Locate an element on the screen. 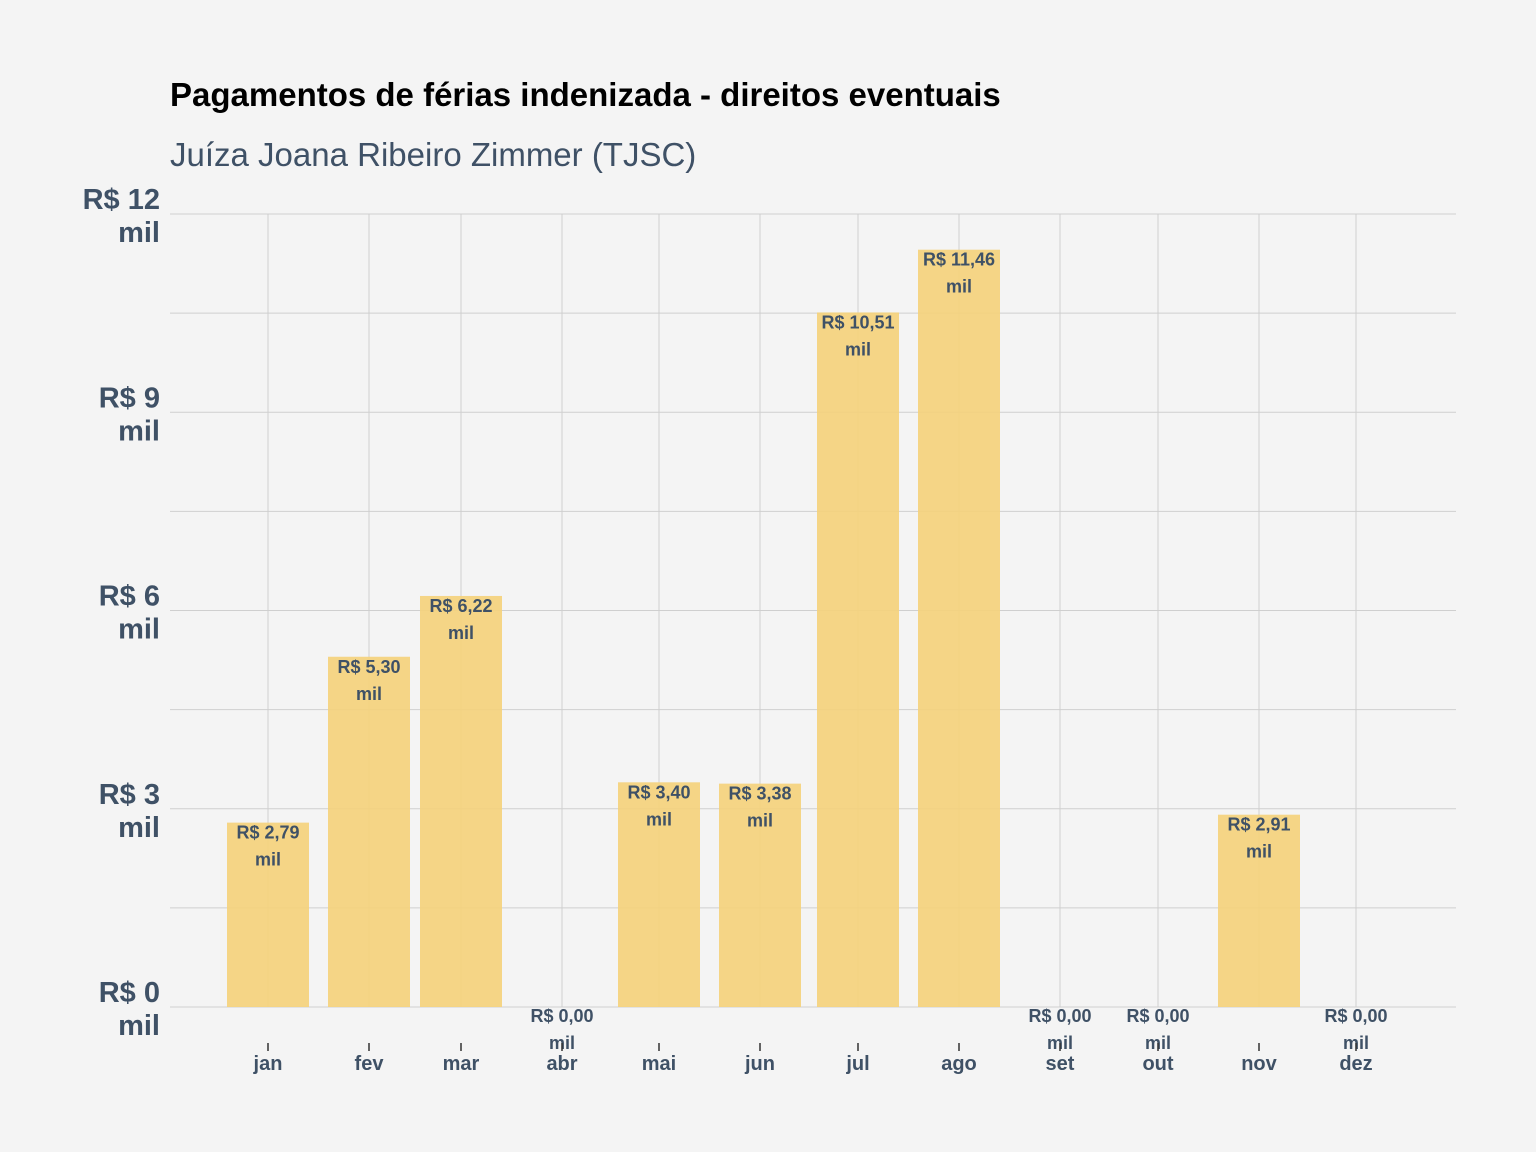  data-label-nov: R$ 2,91 mil is located at coordinates (1258, 838).